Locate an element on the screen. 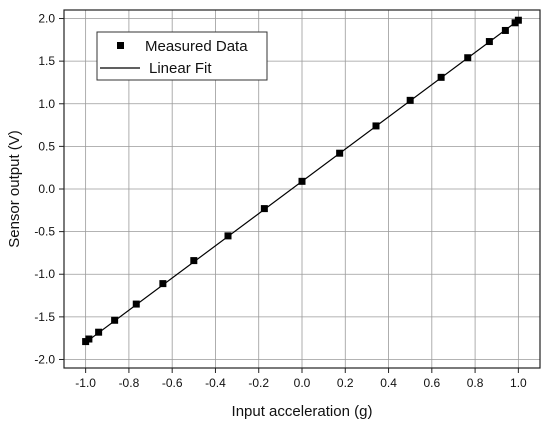 The height and width of the screenshot is (429, 550). y-tick-label: -1.5 is located at coordinates (44, 317).